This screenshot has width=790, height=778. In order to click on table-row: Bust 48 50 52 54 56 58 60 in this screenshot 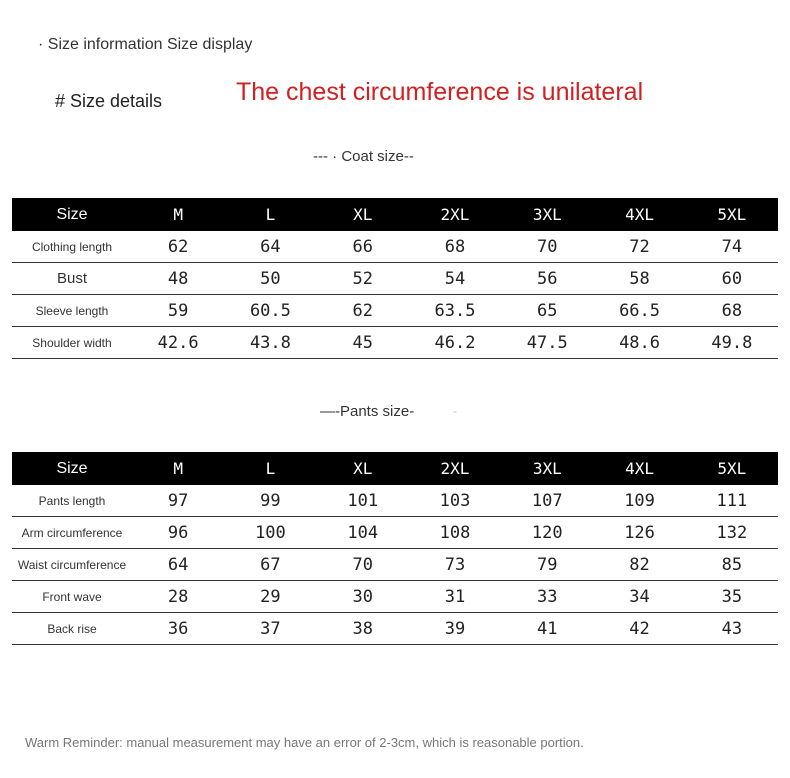, I will do `click(395, 278)`.